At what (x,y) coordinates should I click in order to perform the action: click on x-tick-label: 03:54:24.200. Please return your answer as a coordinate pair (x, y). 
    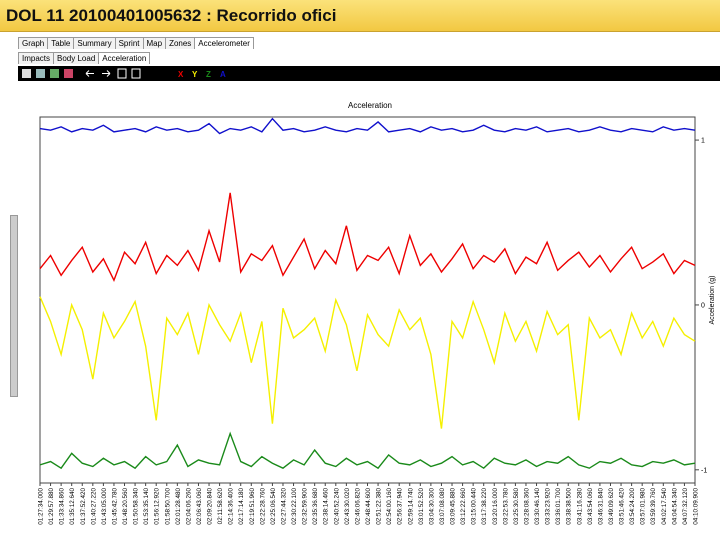
    Looking at the image, I should click on (632, 506).